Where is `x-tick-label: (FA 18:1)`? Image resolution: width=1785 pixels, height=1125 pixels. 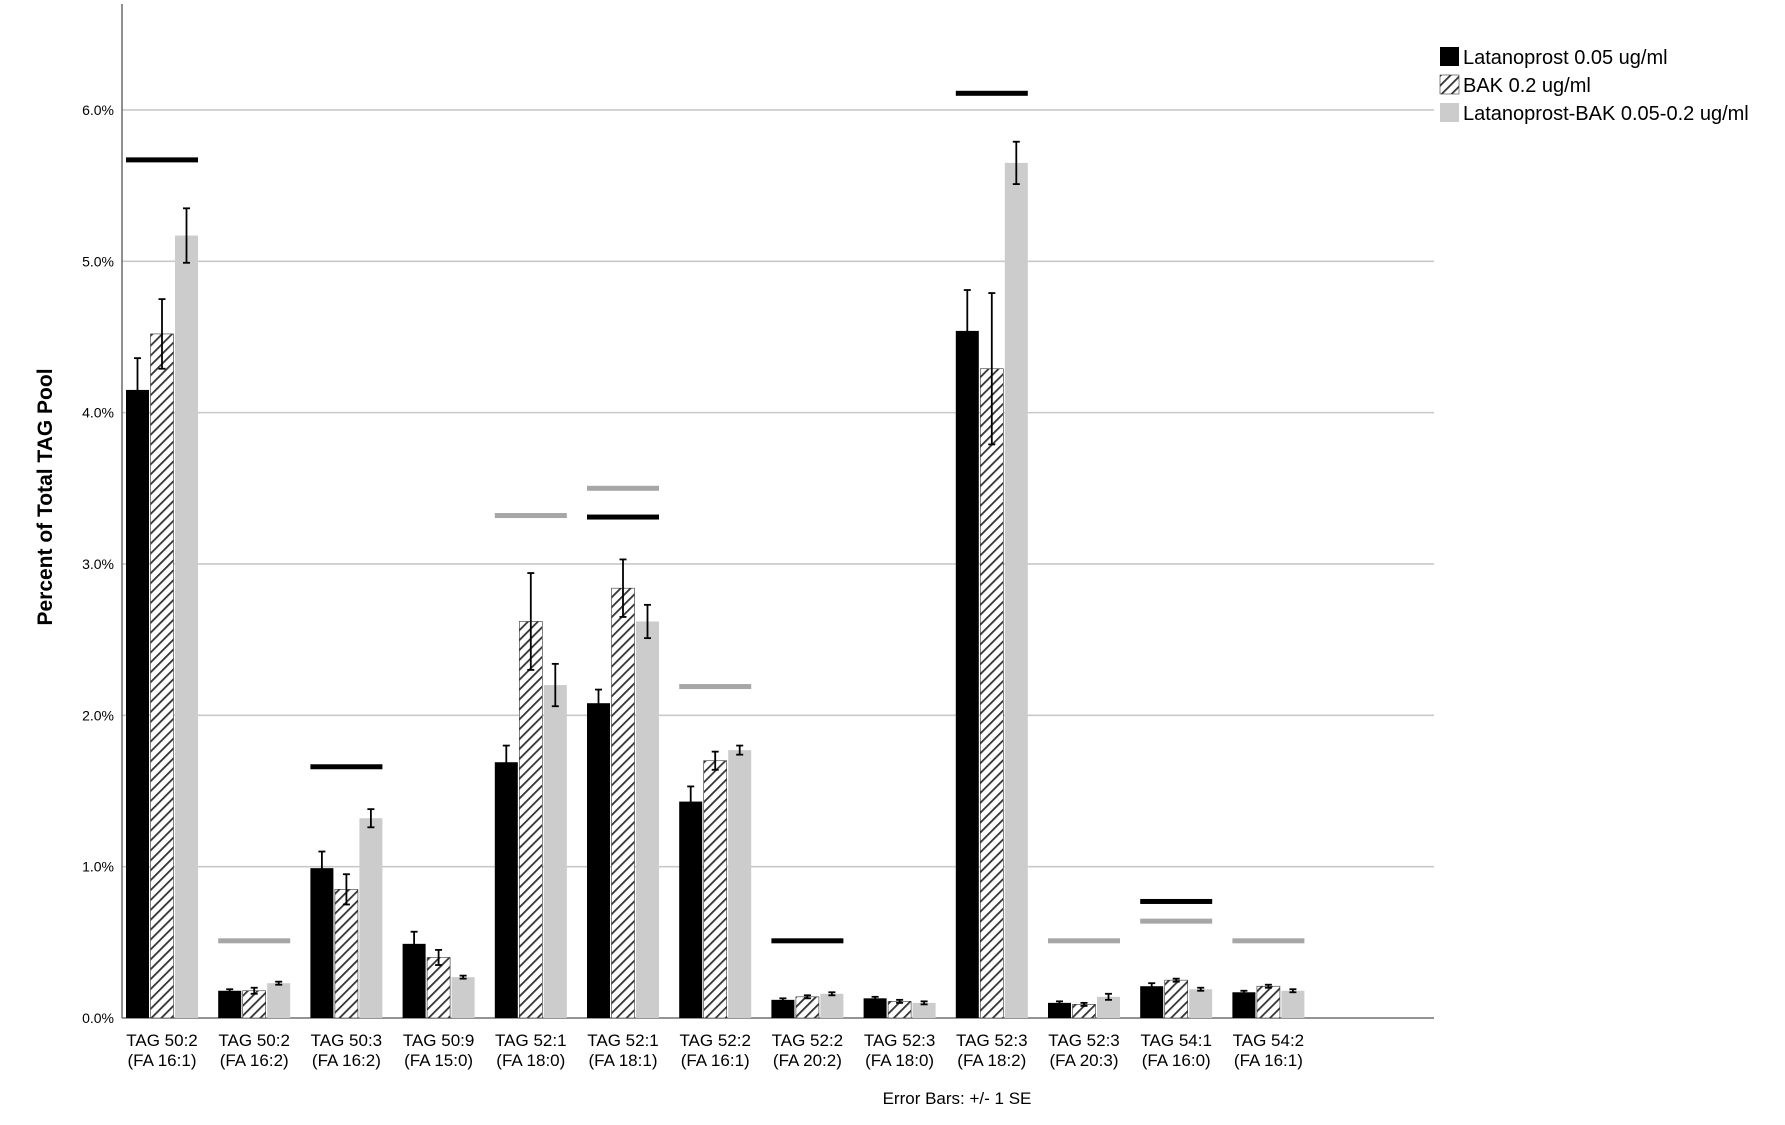 x-tick-label: (FA 18:1) is located at coordinates (623, 1060).